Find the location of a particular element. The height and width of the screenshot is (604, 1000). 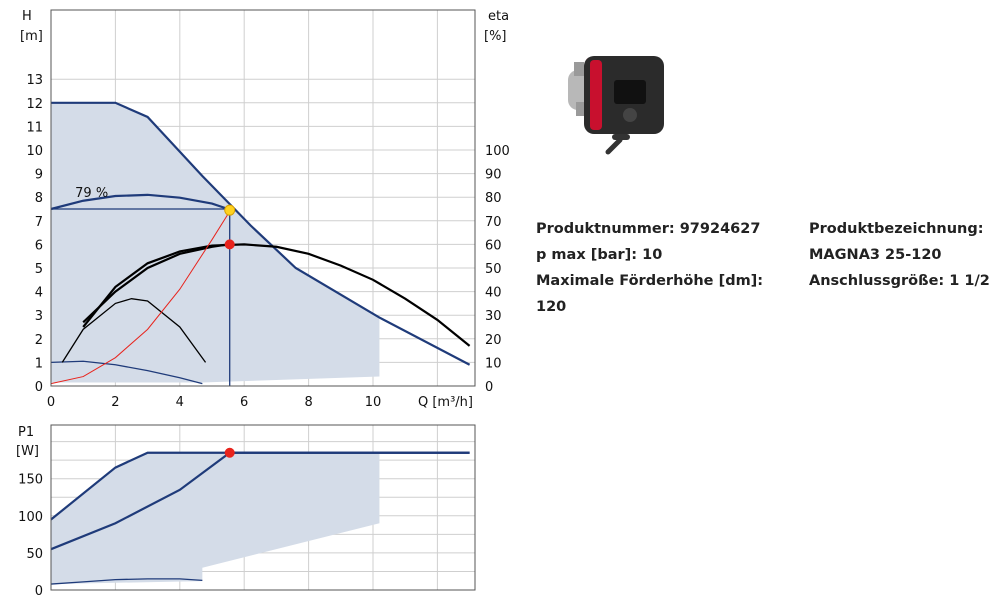

y2-tick-label: 50 is located at coordinates (493, 269).